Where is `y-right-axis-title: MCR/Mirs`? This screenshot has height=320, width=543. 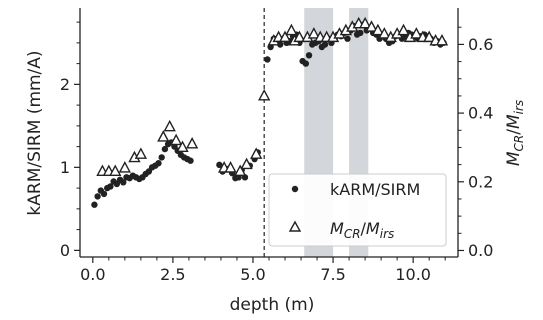 y-right-axis-title: MCR/Mirs is located at coordinates (515, 133).